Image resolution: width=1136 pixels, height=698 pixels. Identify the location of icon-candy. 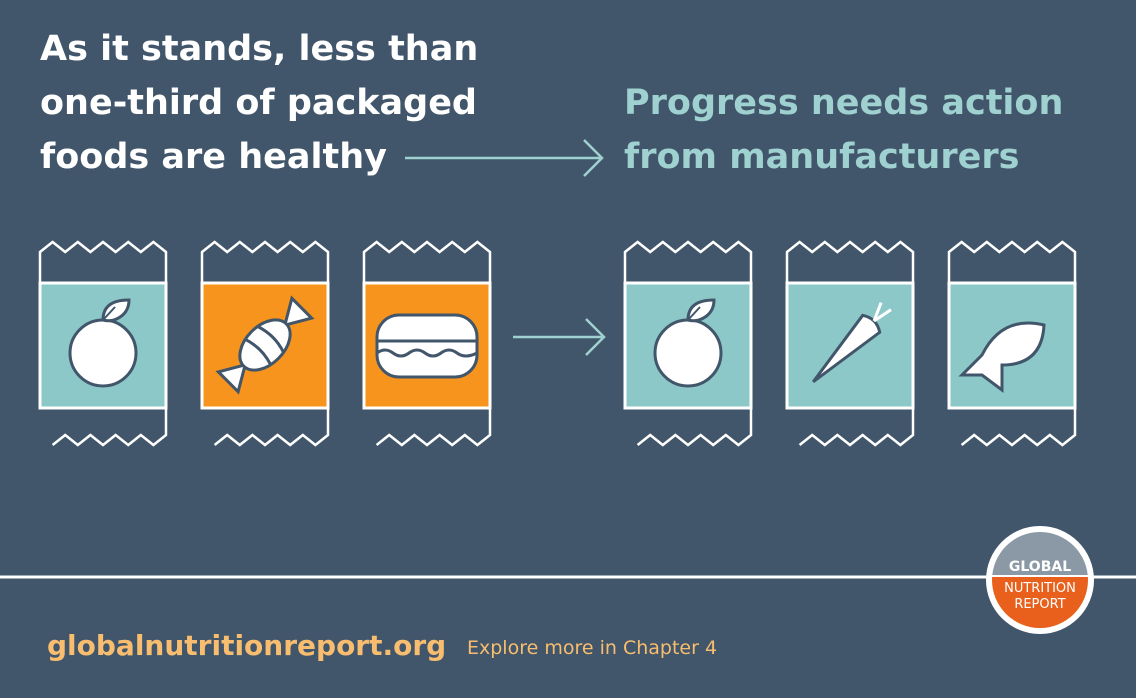
(265, 345).